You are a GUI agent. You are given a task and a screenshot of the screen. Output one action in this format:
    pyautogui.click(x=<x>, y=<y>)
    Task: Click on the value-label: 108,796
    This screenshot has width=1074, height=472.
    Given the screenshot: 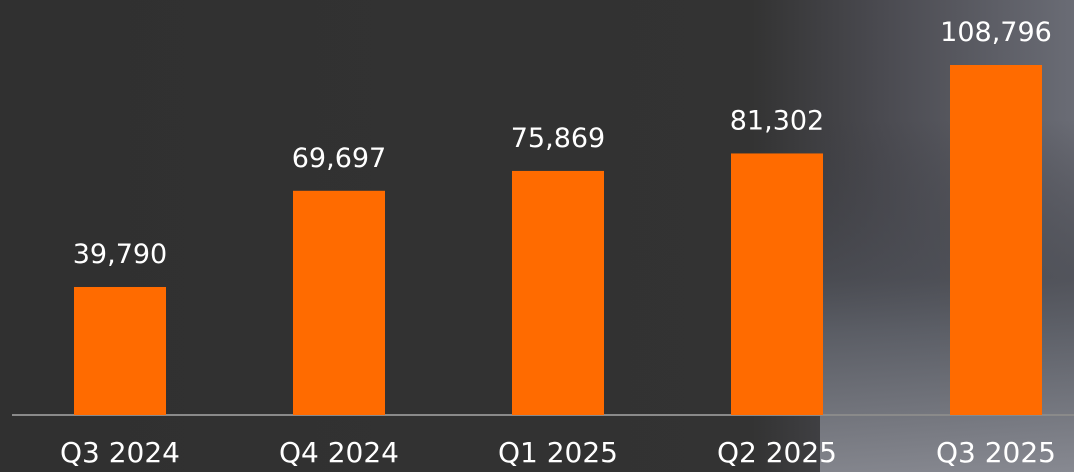 What is the action you would take?
    pyautogui.click(x=996, y=32)
    